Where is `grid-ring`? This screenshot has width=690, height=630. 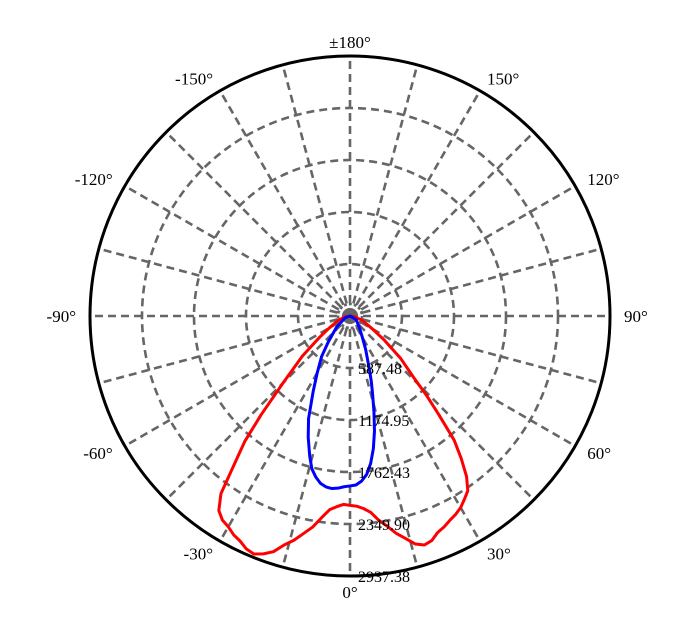 grid-ring is located at coordinates (350, 316).